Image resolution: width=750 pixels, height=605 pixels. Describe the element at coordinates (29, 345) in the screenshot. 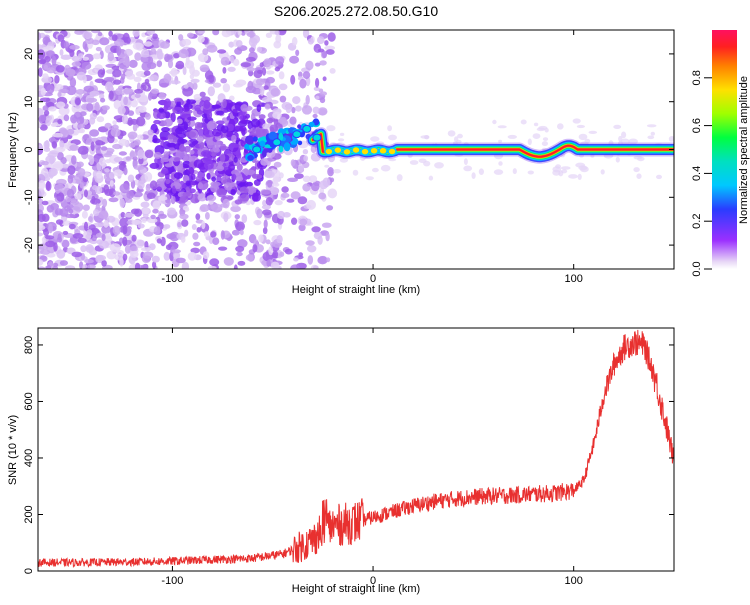

I see `snr-y-tick-label: 800` at that location.